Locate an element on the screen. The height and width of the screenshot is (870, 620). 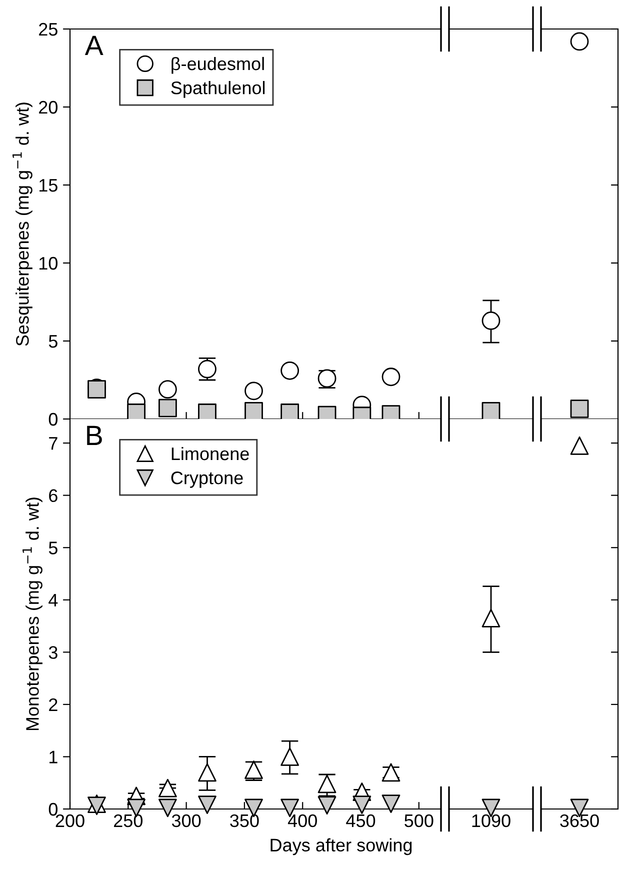
x-tick-label: 500 is located at coordinates (419, 821).